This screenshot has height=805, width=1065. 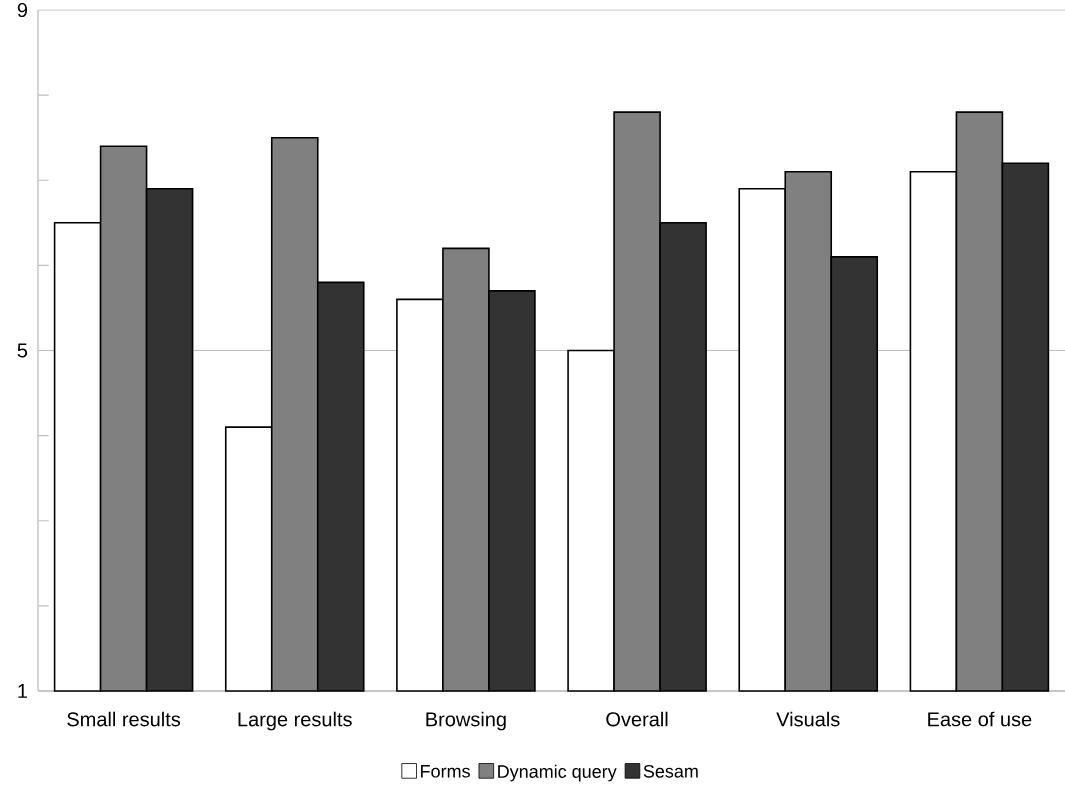 I want to click on x-tick-label: Large results, so click(x=295, y=721).